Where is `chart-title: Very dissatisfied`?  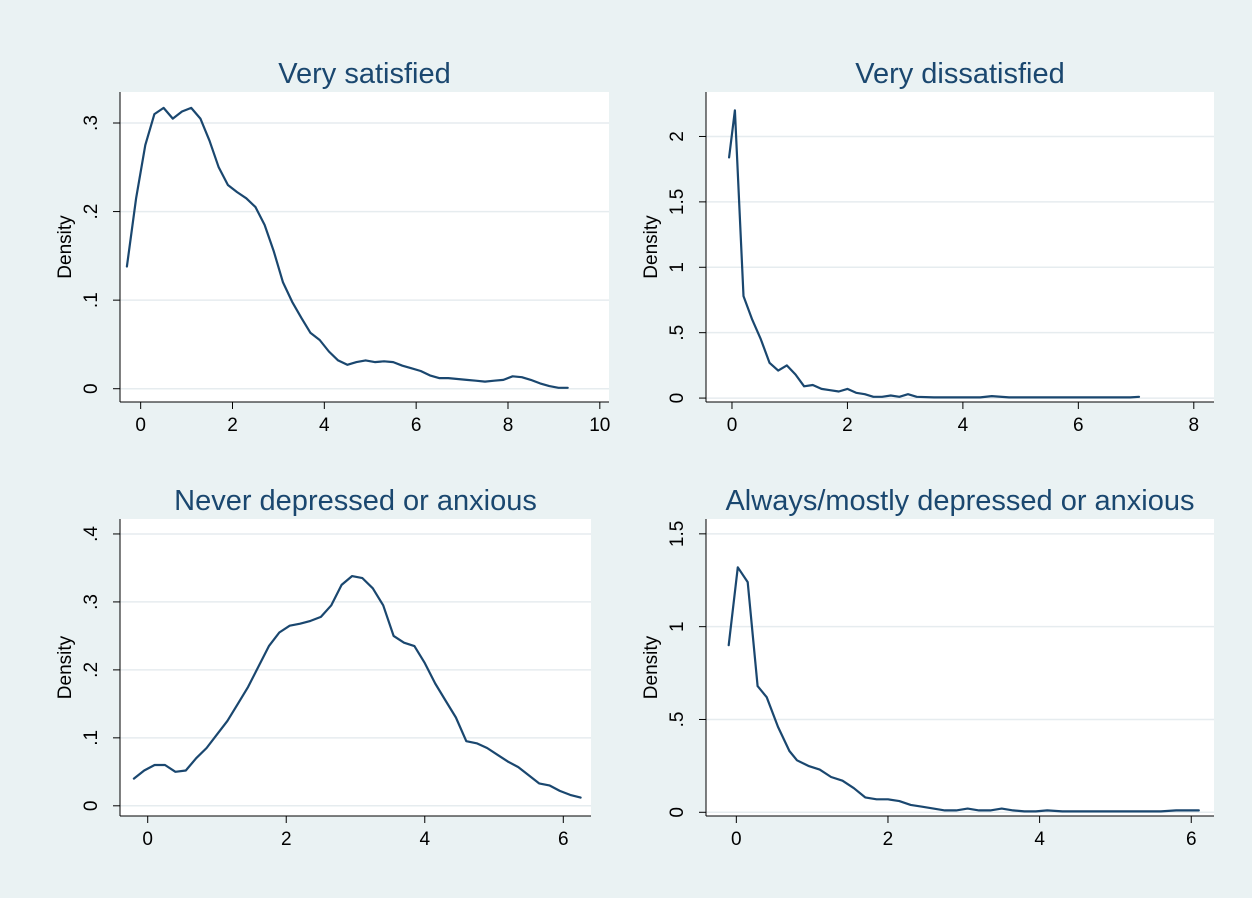
chart-title: Very dissatisfied is located at coordinates (960, 74).